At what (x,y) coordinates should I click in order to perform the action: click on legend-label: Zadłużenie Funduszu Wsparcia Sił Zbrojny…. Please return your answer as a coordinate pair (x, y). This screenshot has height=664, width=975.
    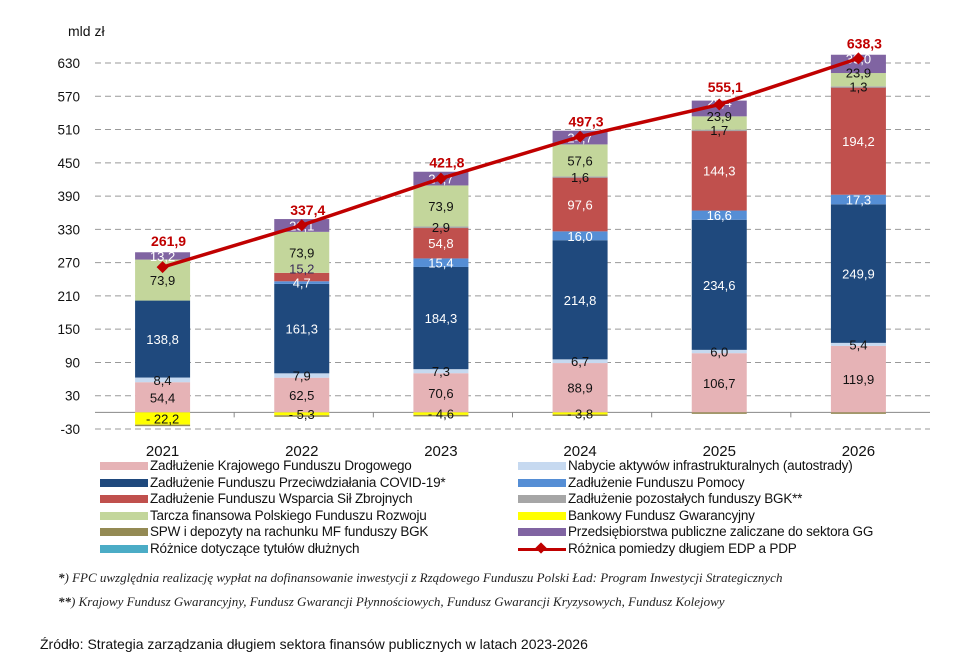
    Looking at the image, I should click on (281, 498).